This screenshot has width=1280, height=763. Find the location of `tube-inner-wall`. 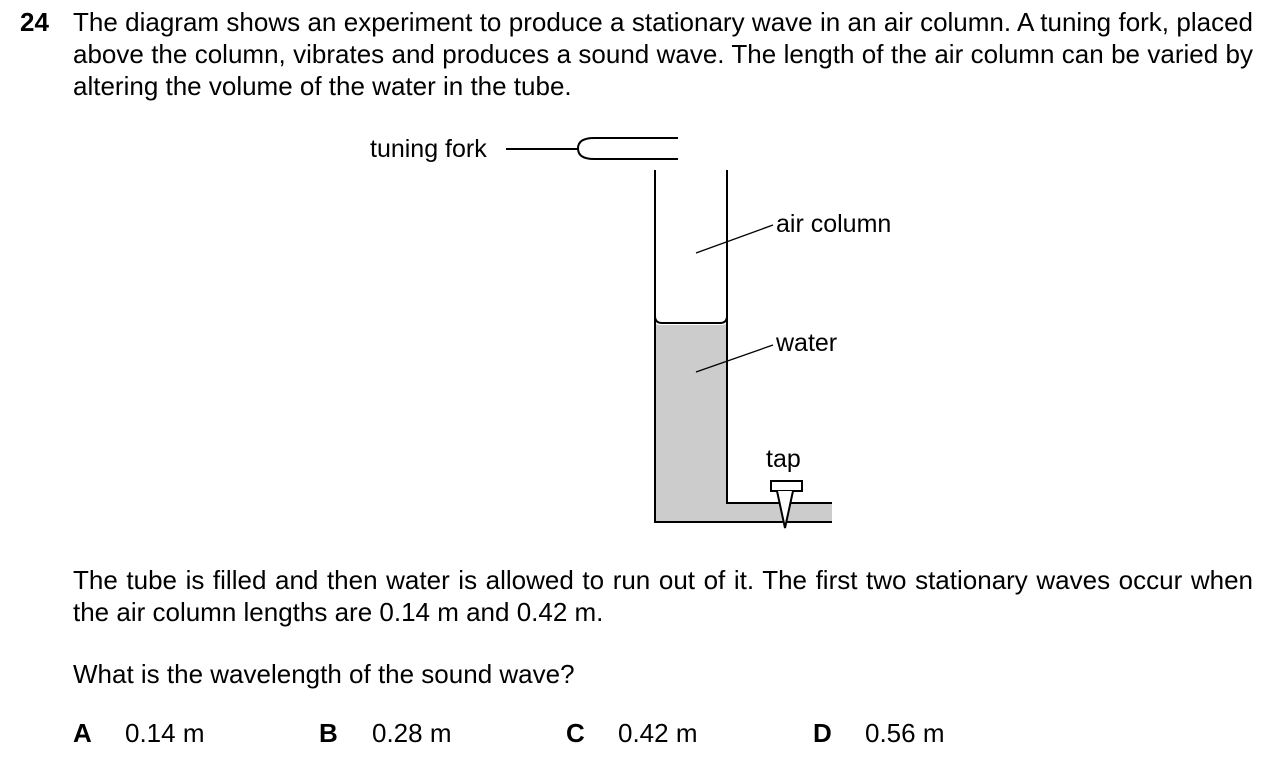

tube-inner-wall is located at coordinates (779, 337).